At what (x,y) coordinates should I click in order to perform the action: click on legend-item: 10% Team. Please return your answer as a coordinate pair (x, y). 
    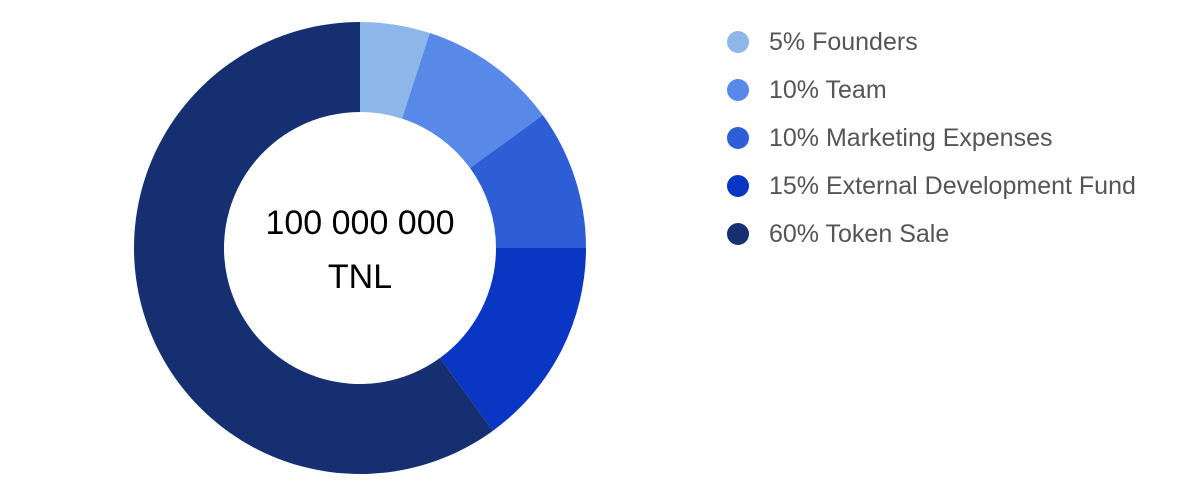
    Looking at the image, I should click on (957, 90).